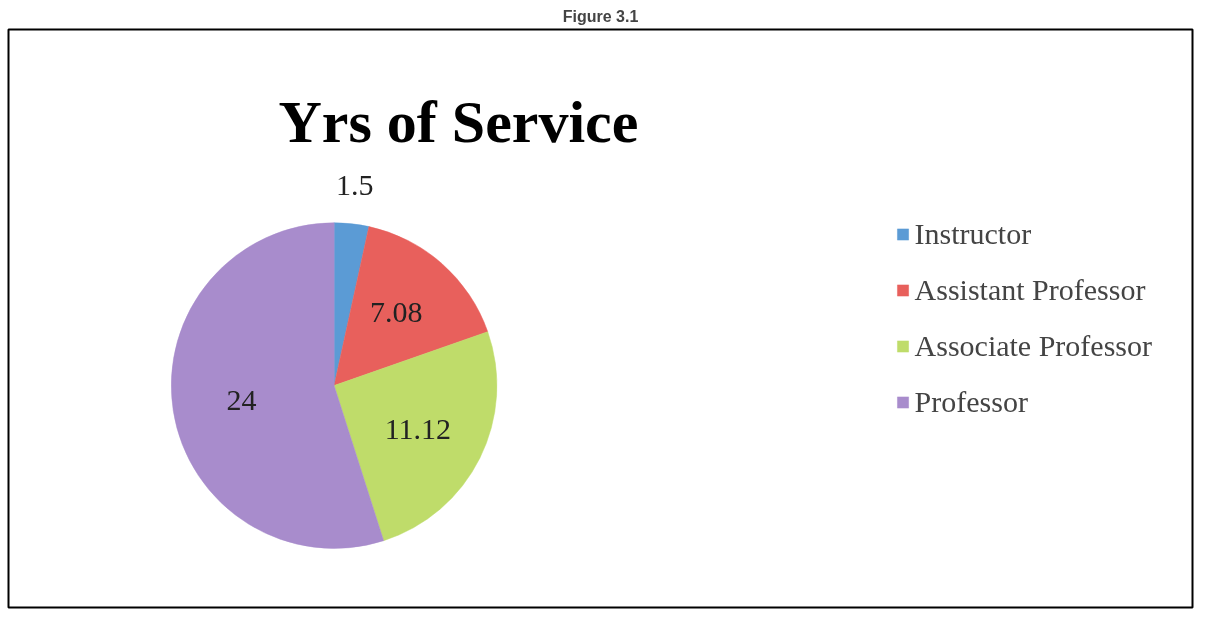 The height and width of the screenshot is (627, 1217). I want to click on data-label: 7.08, so click(396, 311).